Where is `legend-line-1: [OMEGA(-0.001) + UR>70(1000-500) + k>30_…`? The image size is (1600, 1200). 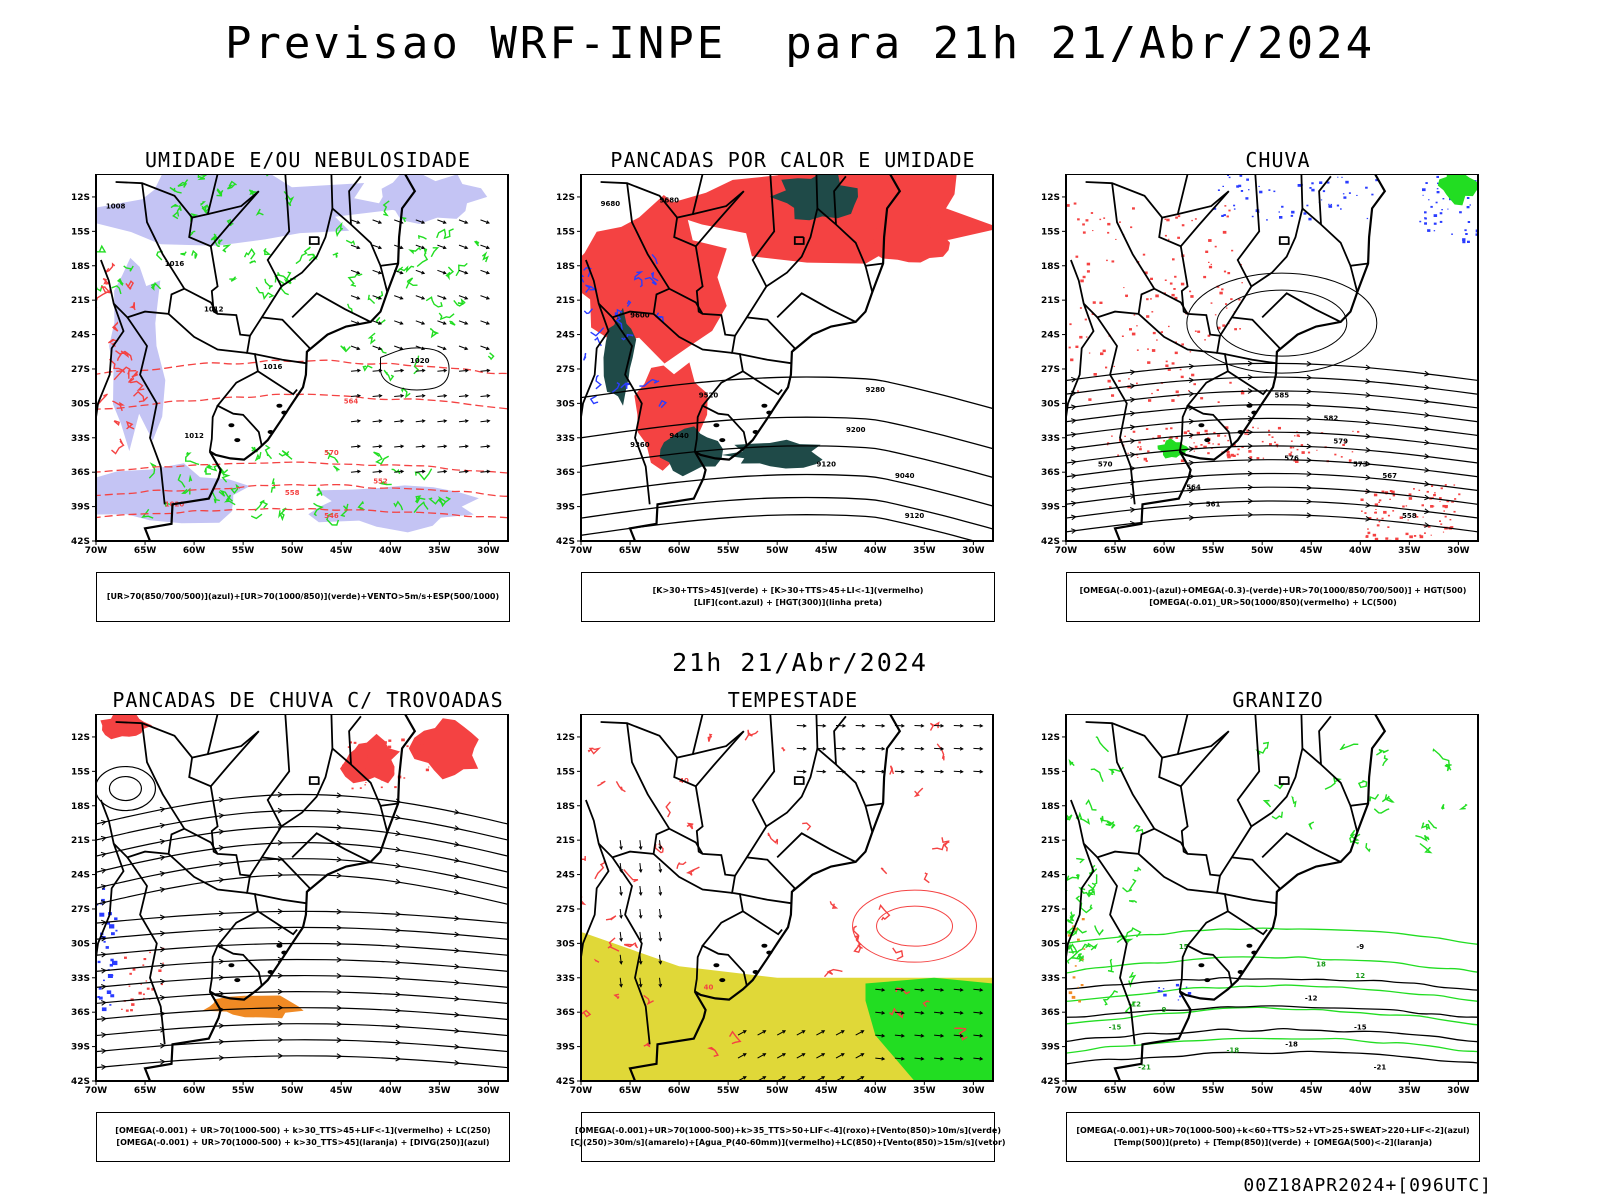 legend-line-1: [OMEGA(-0.001) + UR>70(1000-500) + k>30_… is located at coordinates (303, 1130).